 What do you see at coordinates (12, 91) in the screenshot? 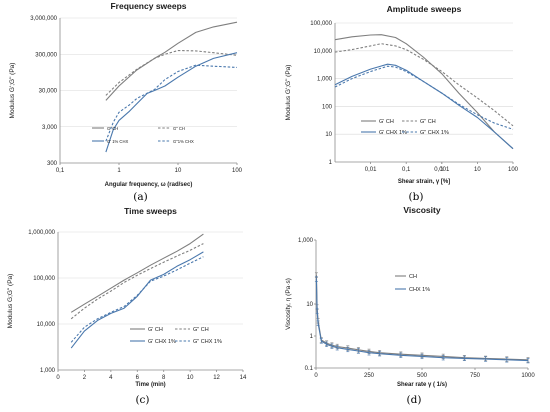
I see `chart-frequency-sweeps-ylabel: Modulus G';G" (Pa)` at bounding box center [12, 91].